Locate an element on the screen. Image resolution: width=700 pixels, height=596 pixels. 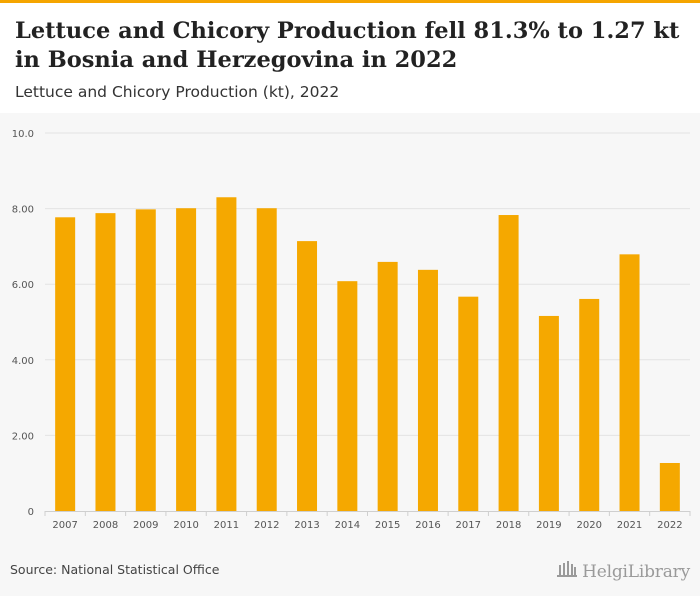
x-tick-label: 2018 is located at coordinates (508, 525).